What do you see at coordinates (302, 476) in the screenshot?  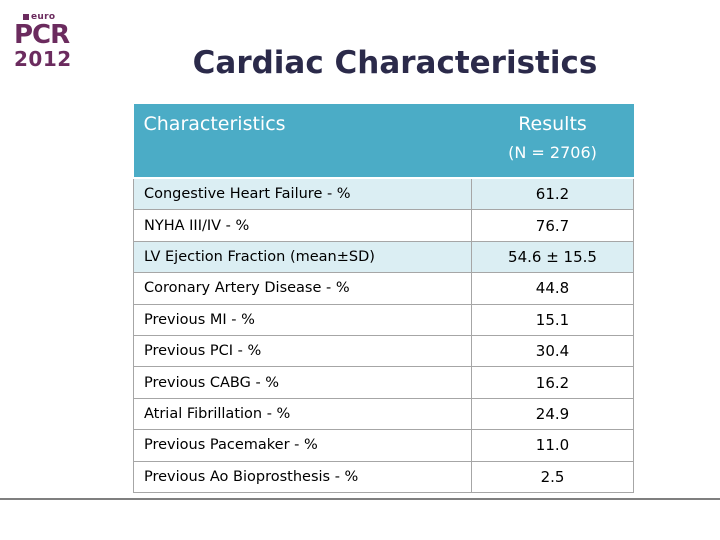 I see `row-label: Previous Ao Bioprosthesis - %` at bounding box center [302, 476].